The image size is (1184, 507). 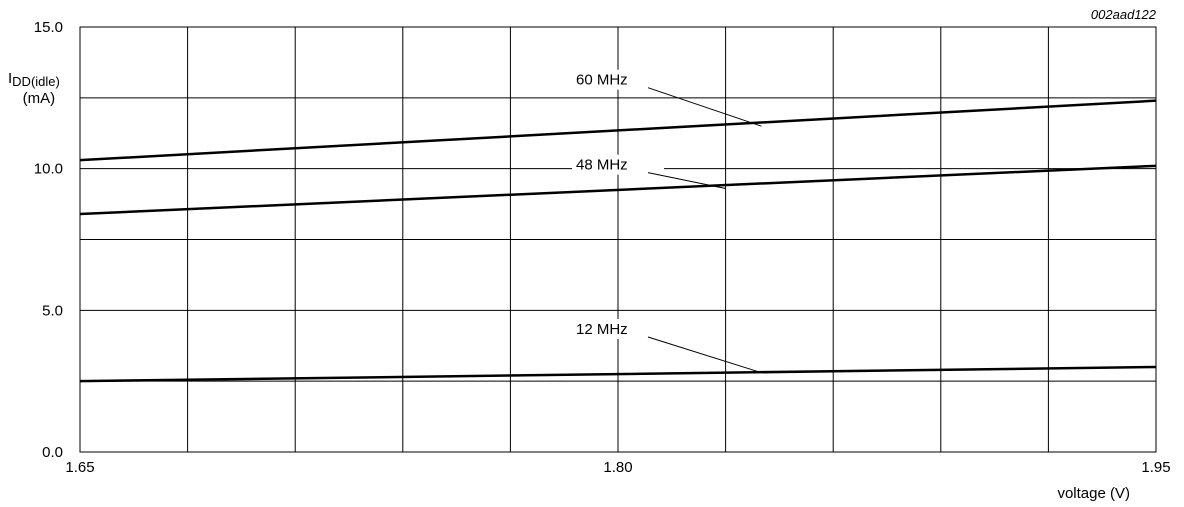 What do you see at coordinates (602, 80) in the screenshot?
I see `series-label-0: 60 MHz` at bounding box center [602, 80].